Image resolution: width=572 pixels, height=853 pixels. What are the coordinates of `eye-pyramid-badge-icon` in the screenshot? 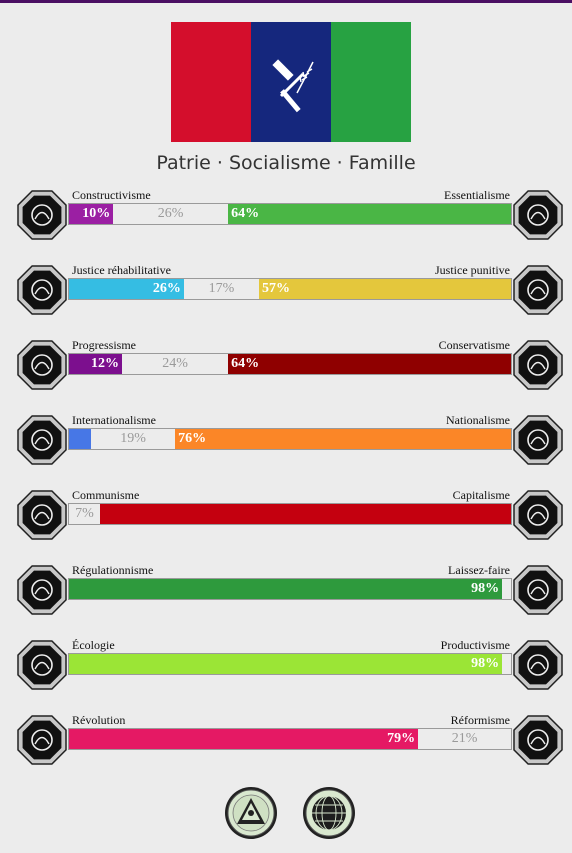 It's located at (251, 813).